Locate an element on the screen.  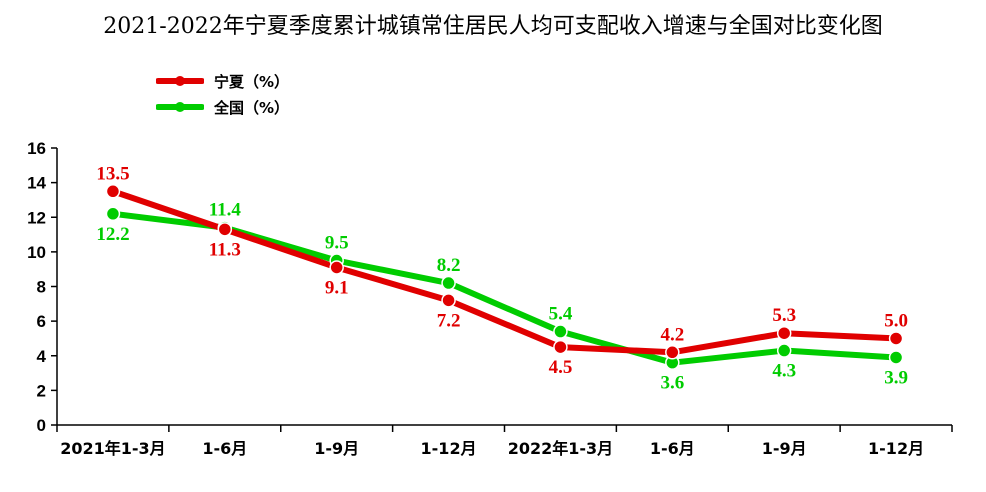
chart-title: 2021-2022年宁夏季度累计城镇常住居民人均可支配收入增速与全国对比变化图 is located at coordinates (493, 26).